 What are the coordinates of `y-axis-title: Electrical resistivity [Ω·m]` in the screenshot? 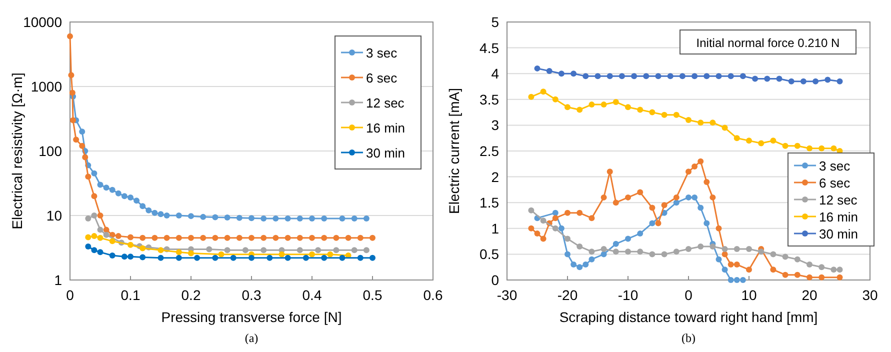 It's located at (17, 151).